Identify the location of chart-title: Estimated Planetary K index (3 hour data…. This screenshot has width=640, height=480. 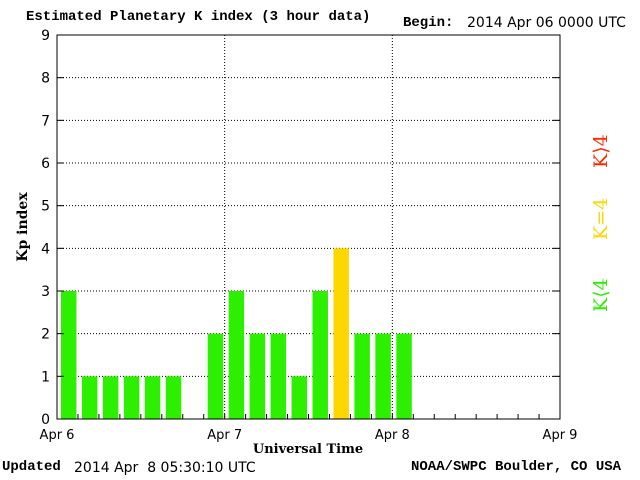
(198, 17).